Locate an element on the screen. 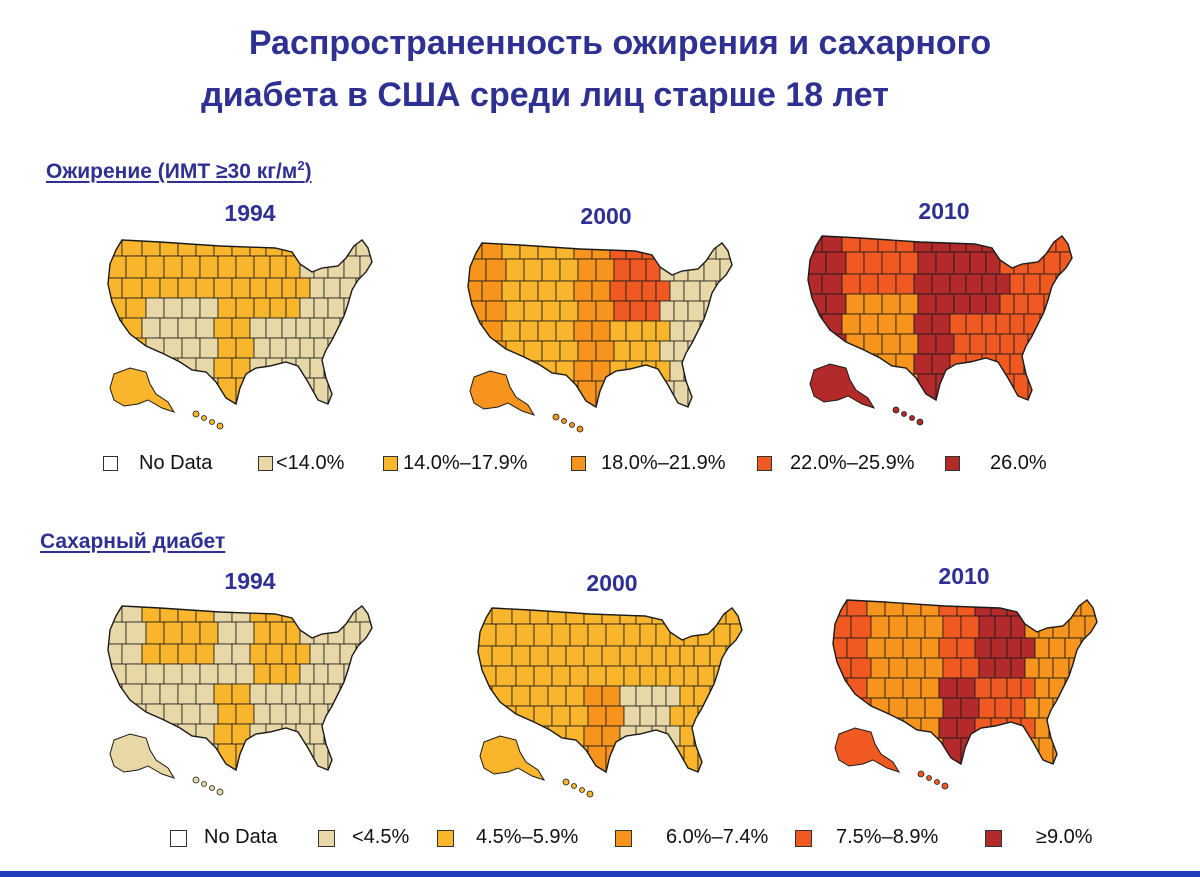 The height and width of the screenshot is (877, 1200). section-heading-obesity-text: Ожирение (ИМТ ≥30 кг/м is located at coordinates (172, 171).